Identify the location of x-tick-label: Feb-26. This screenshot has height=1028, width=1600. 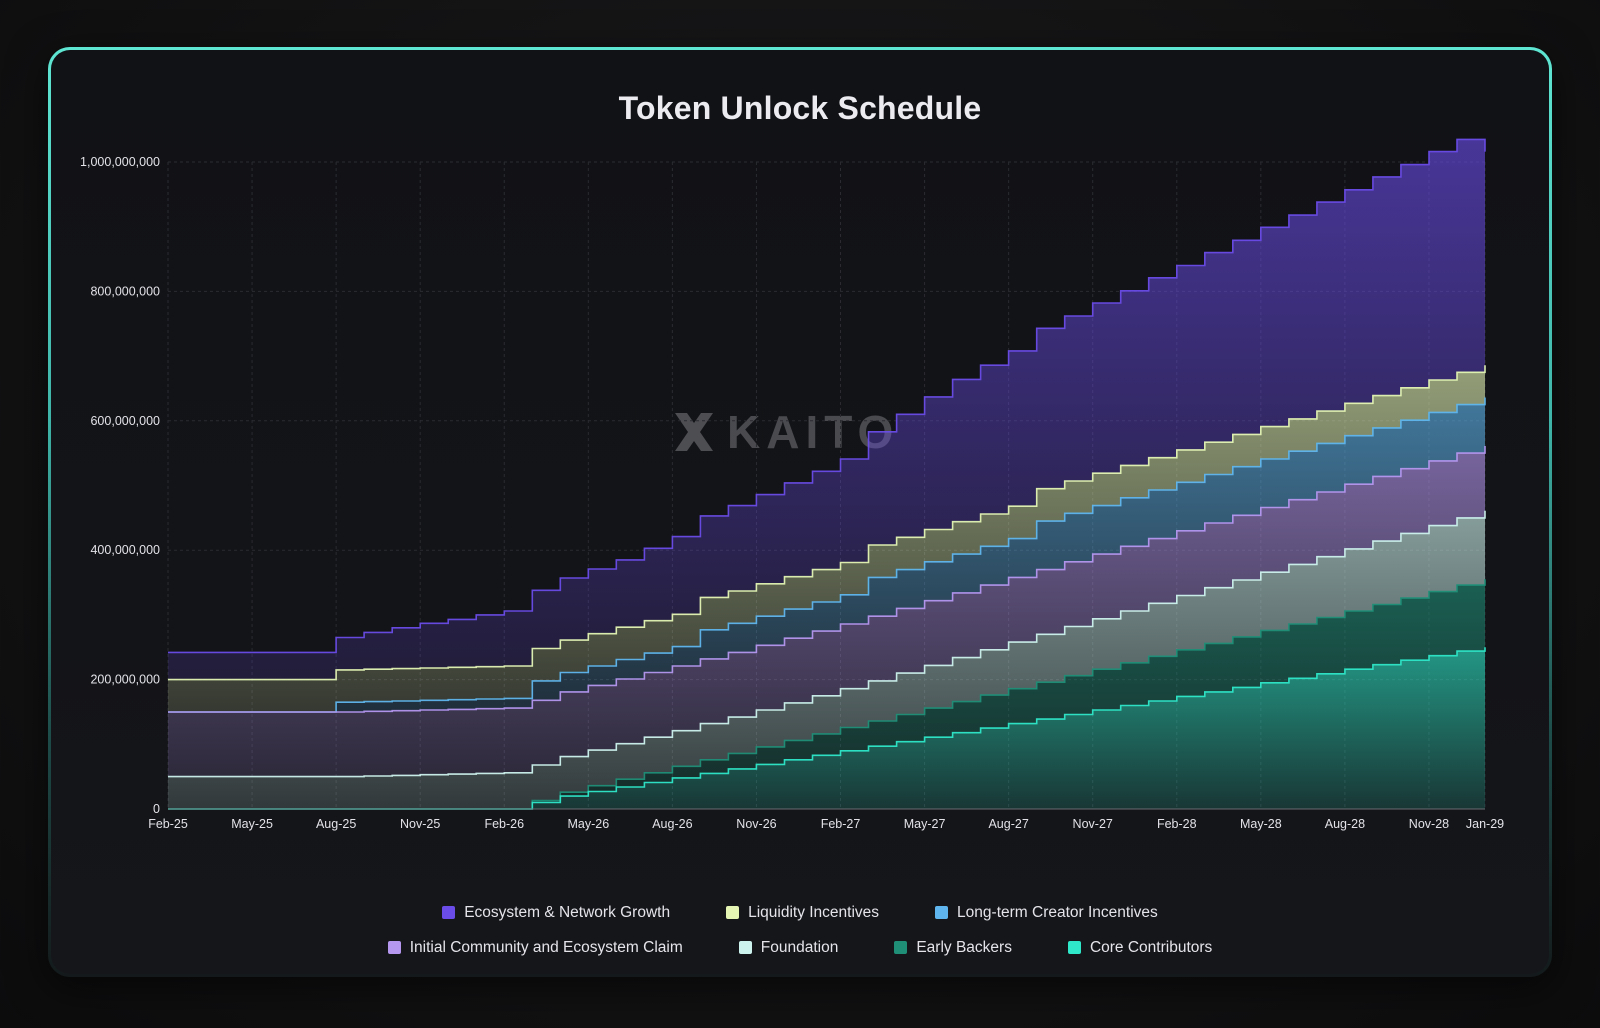
(504, 824).